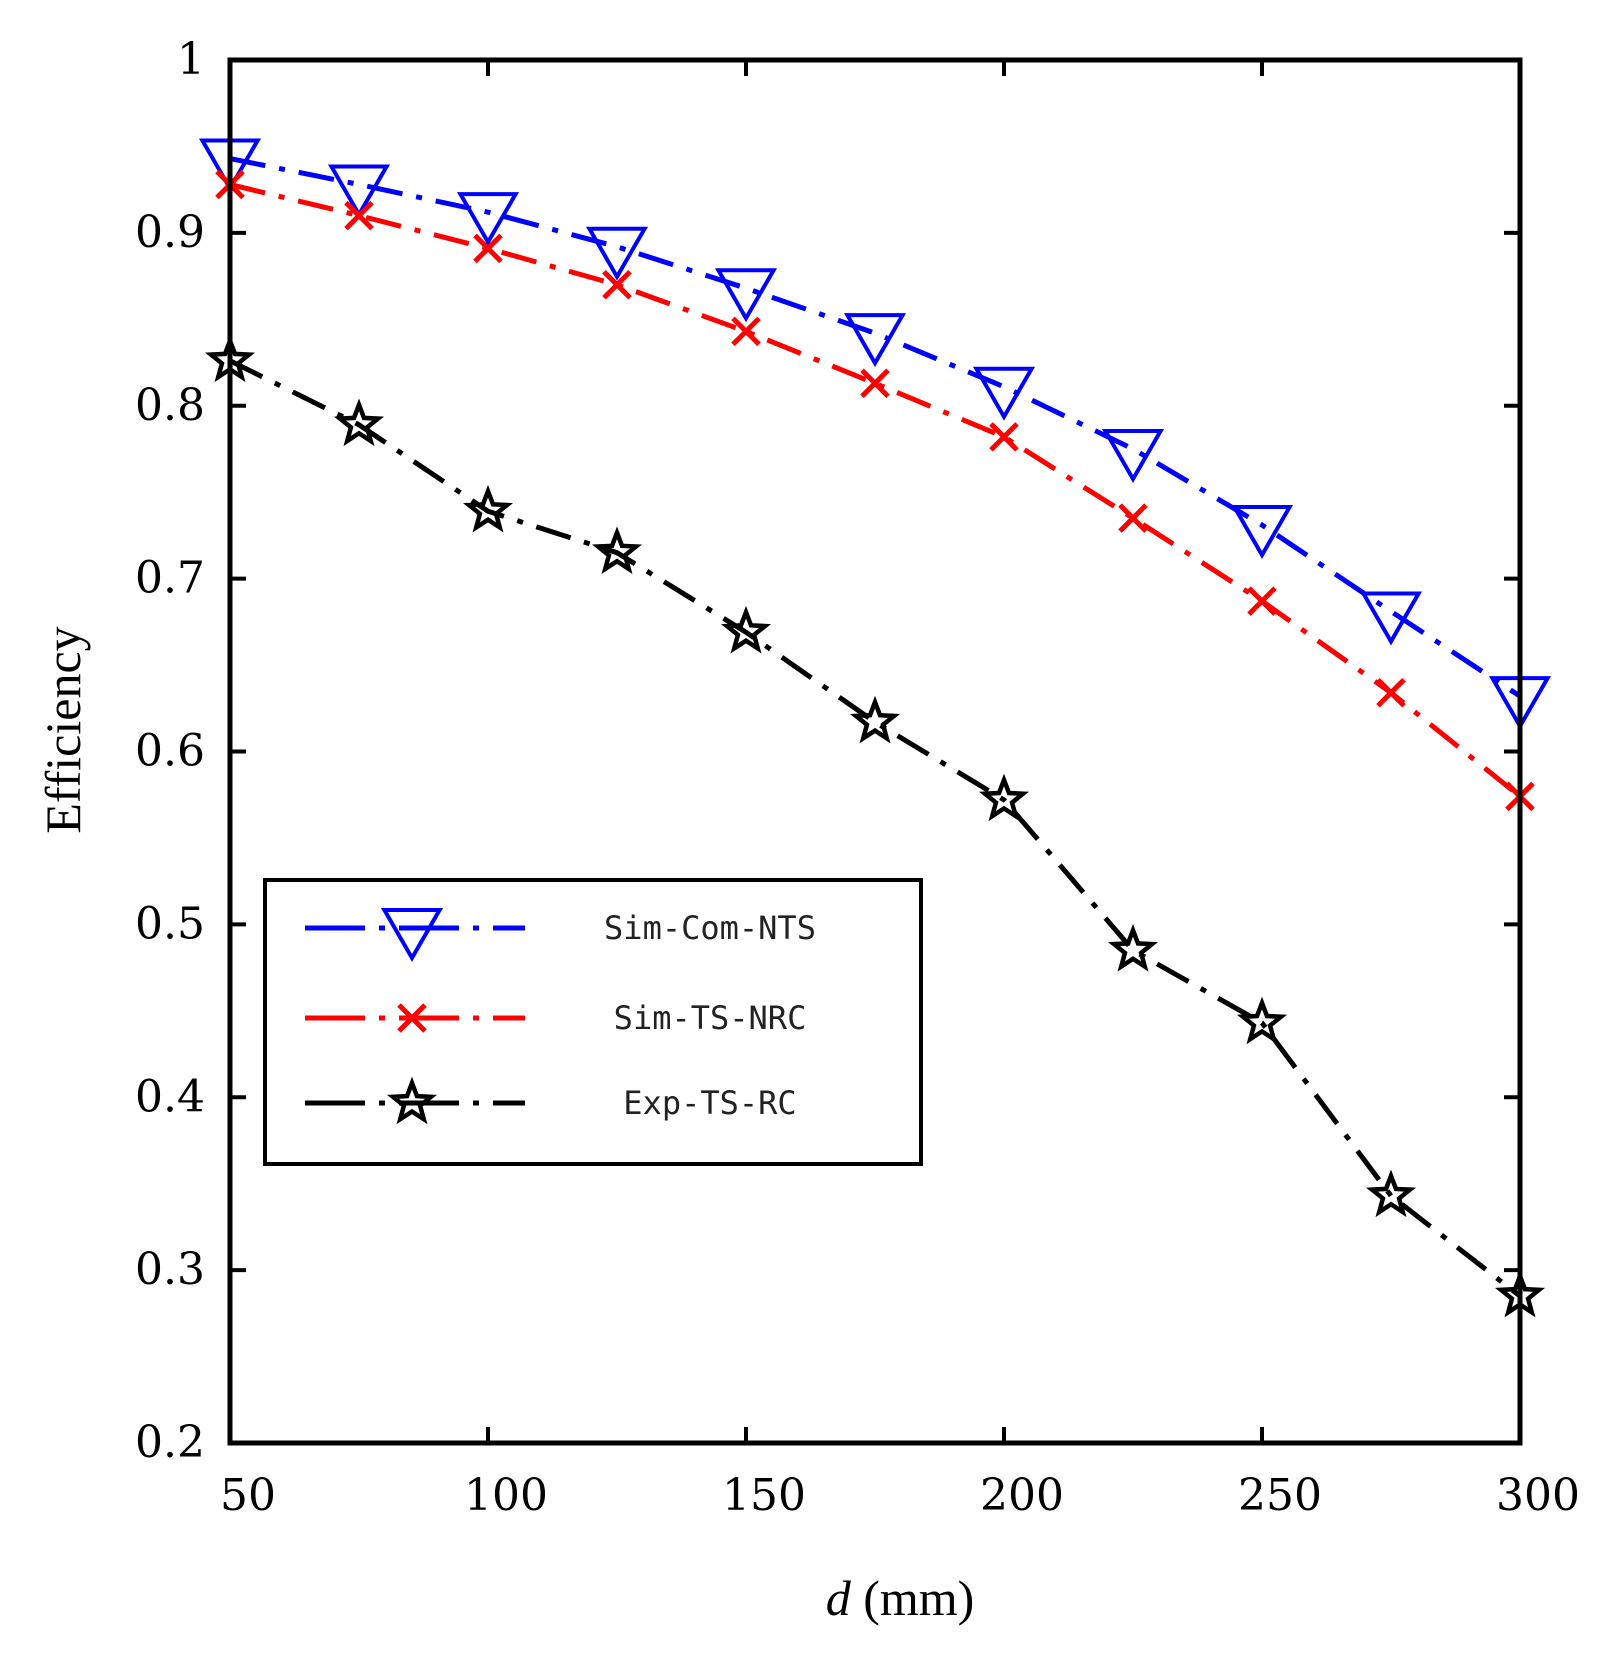  I want to click on x-tick-label: 150, so click(764, 1495).